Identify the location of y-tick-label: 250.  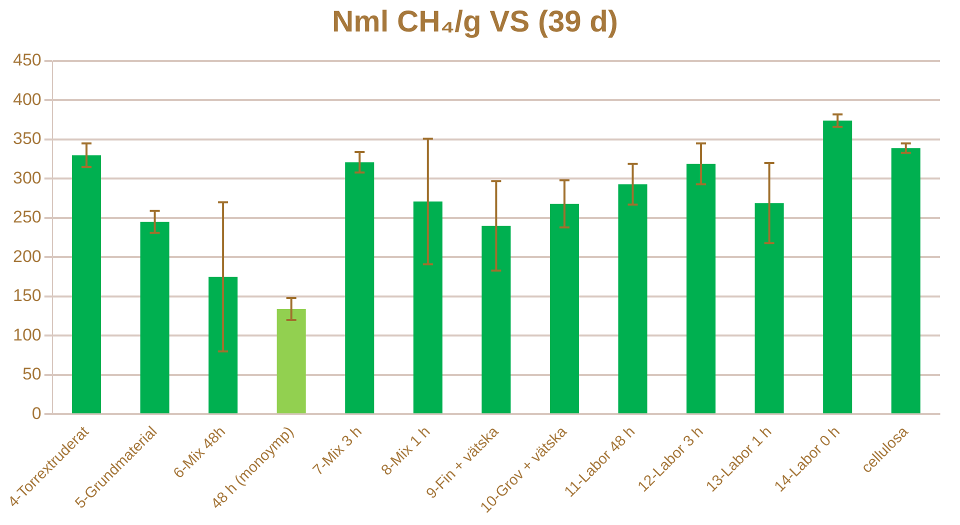
(27, 217).